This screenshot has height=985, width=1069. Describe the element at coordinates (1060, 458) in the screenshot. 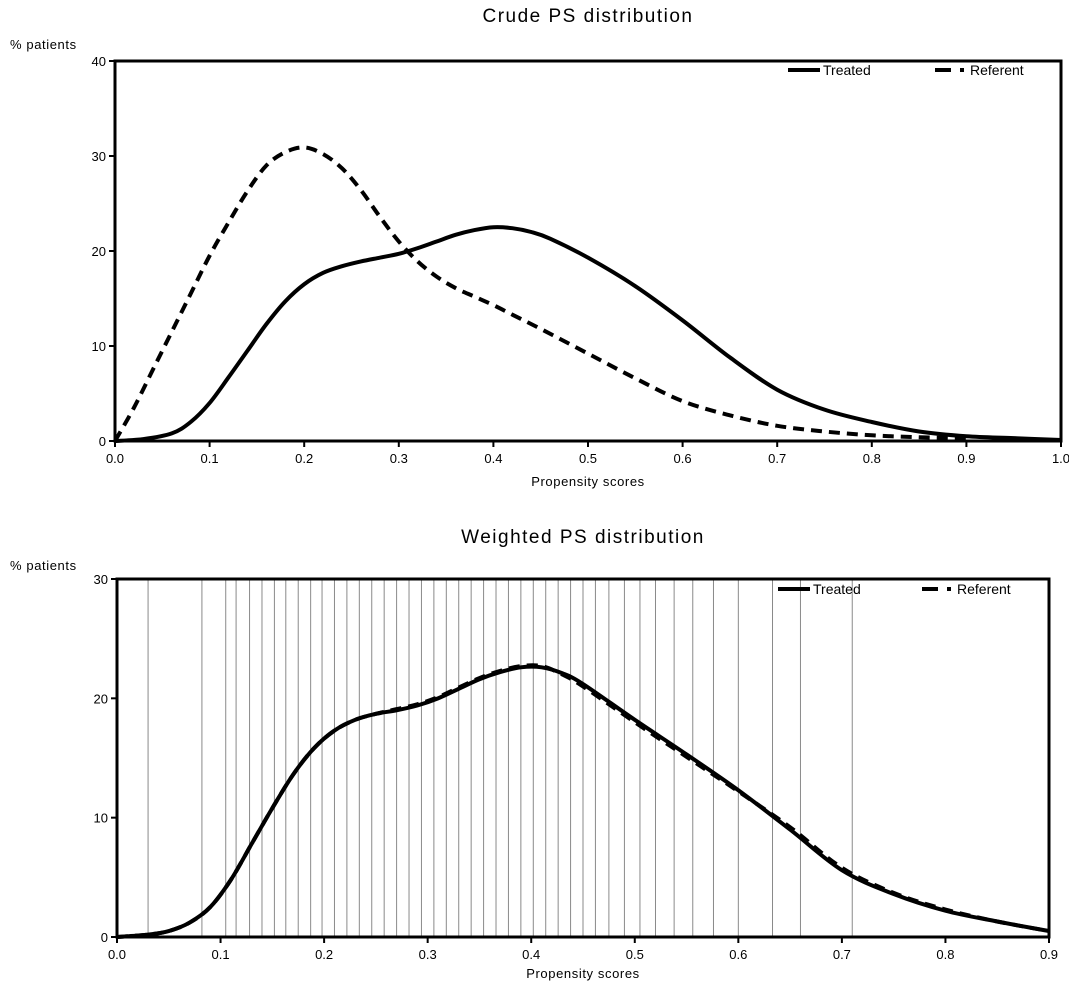

I see `x-tick-label: 1.0` at that location.